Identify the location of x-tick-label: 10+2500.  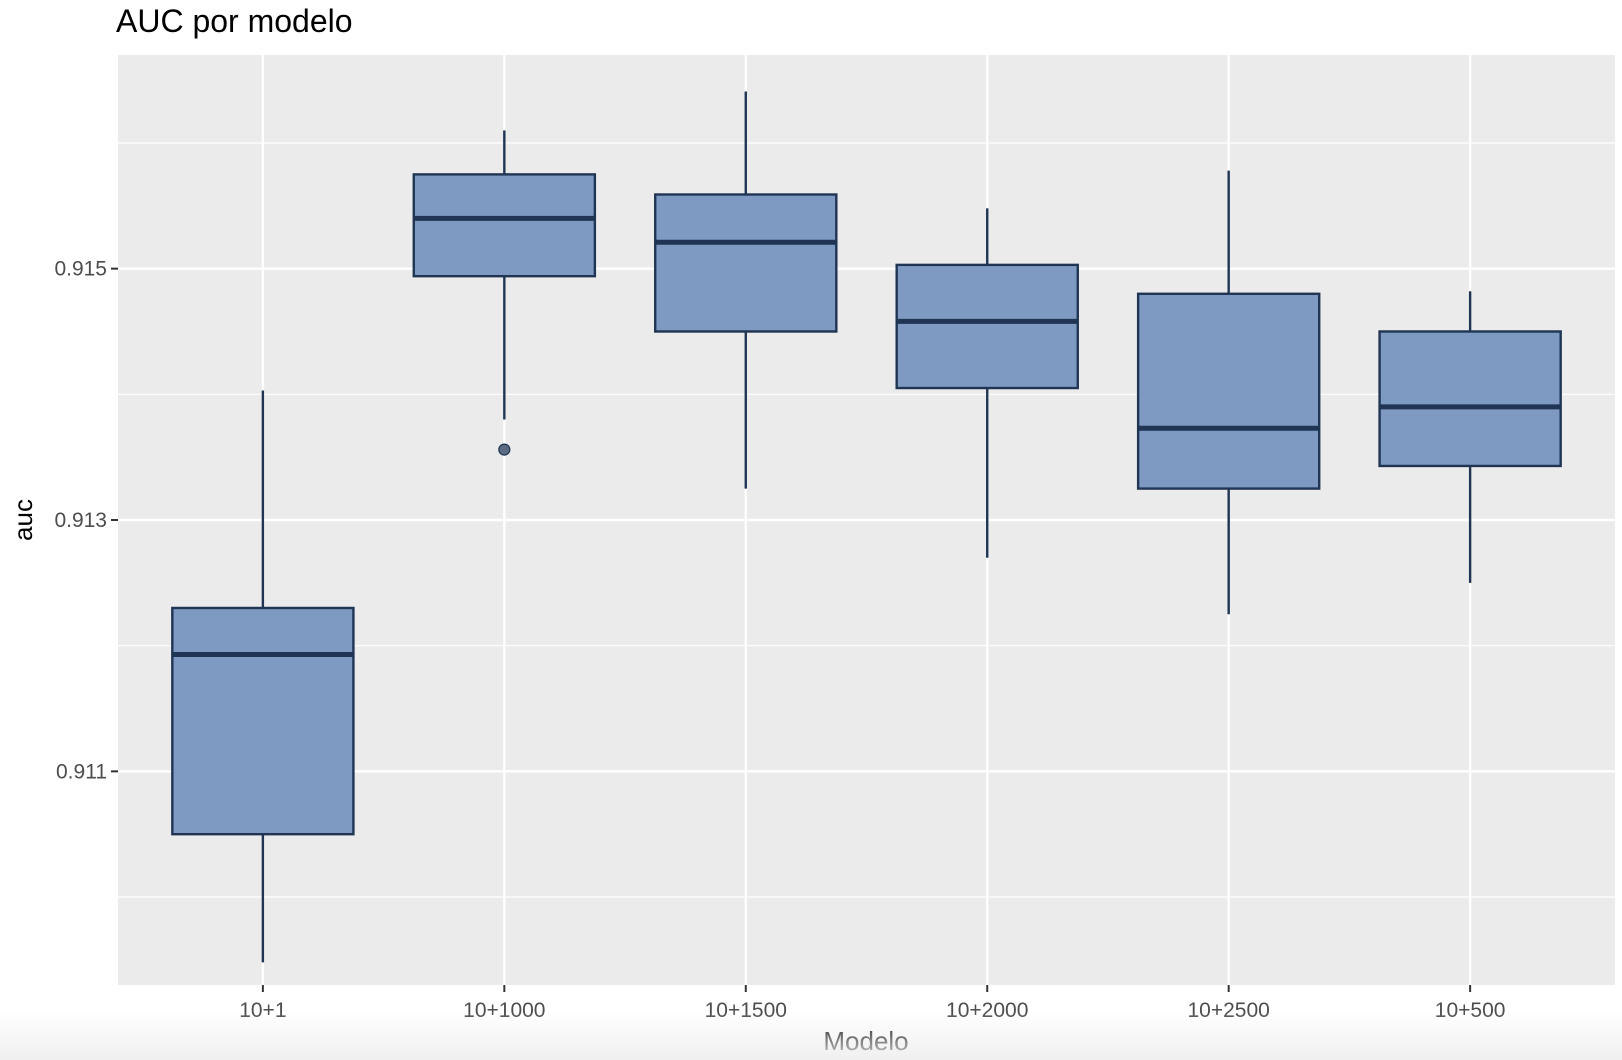
(1229, 1010).